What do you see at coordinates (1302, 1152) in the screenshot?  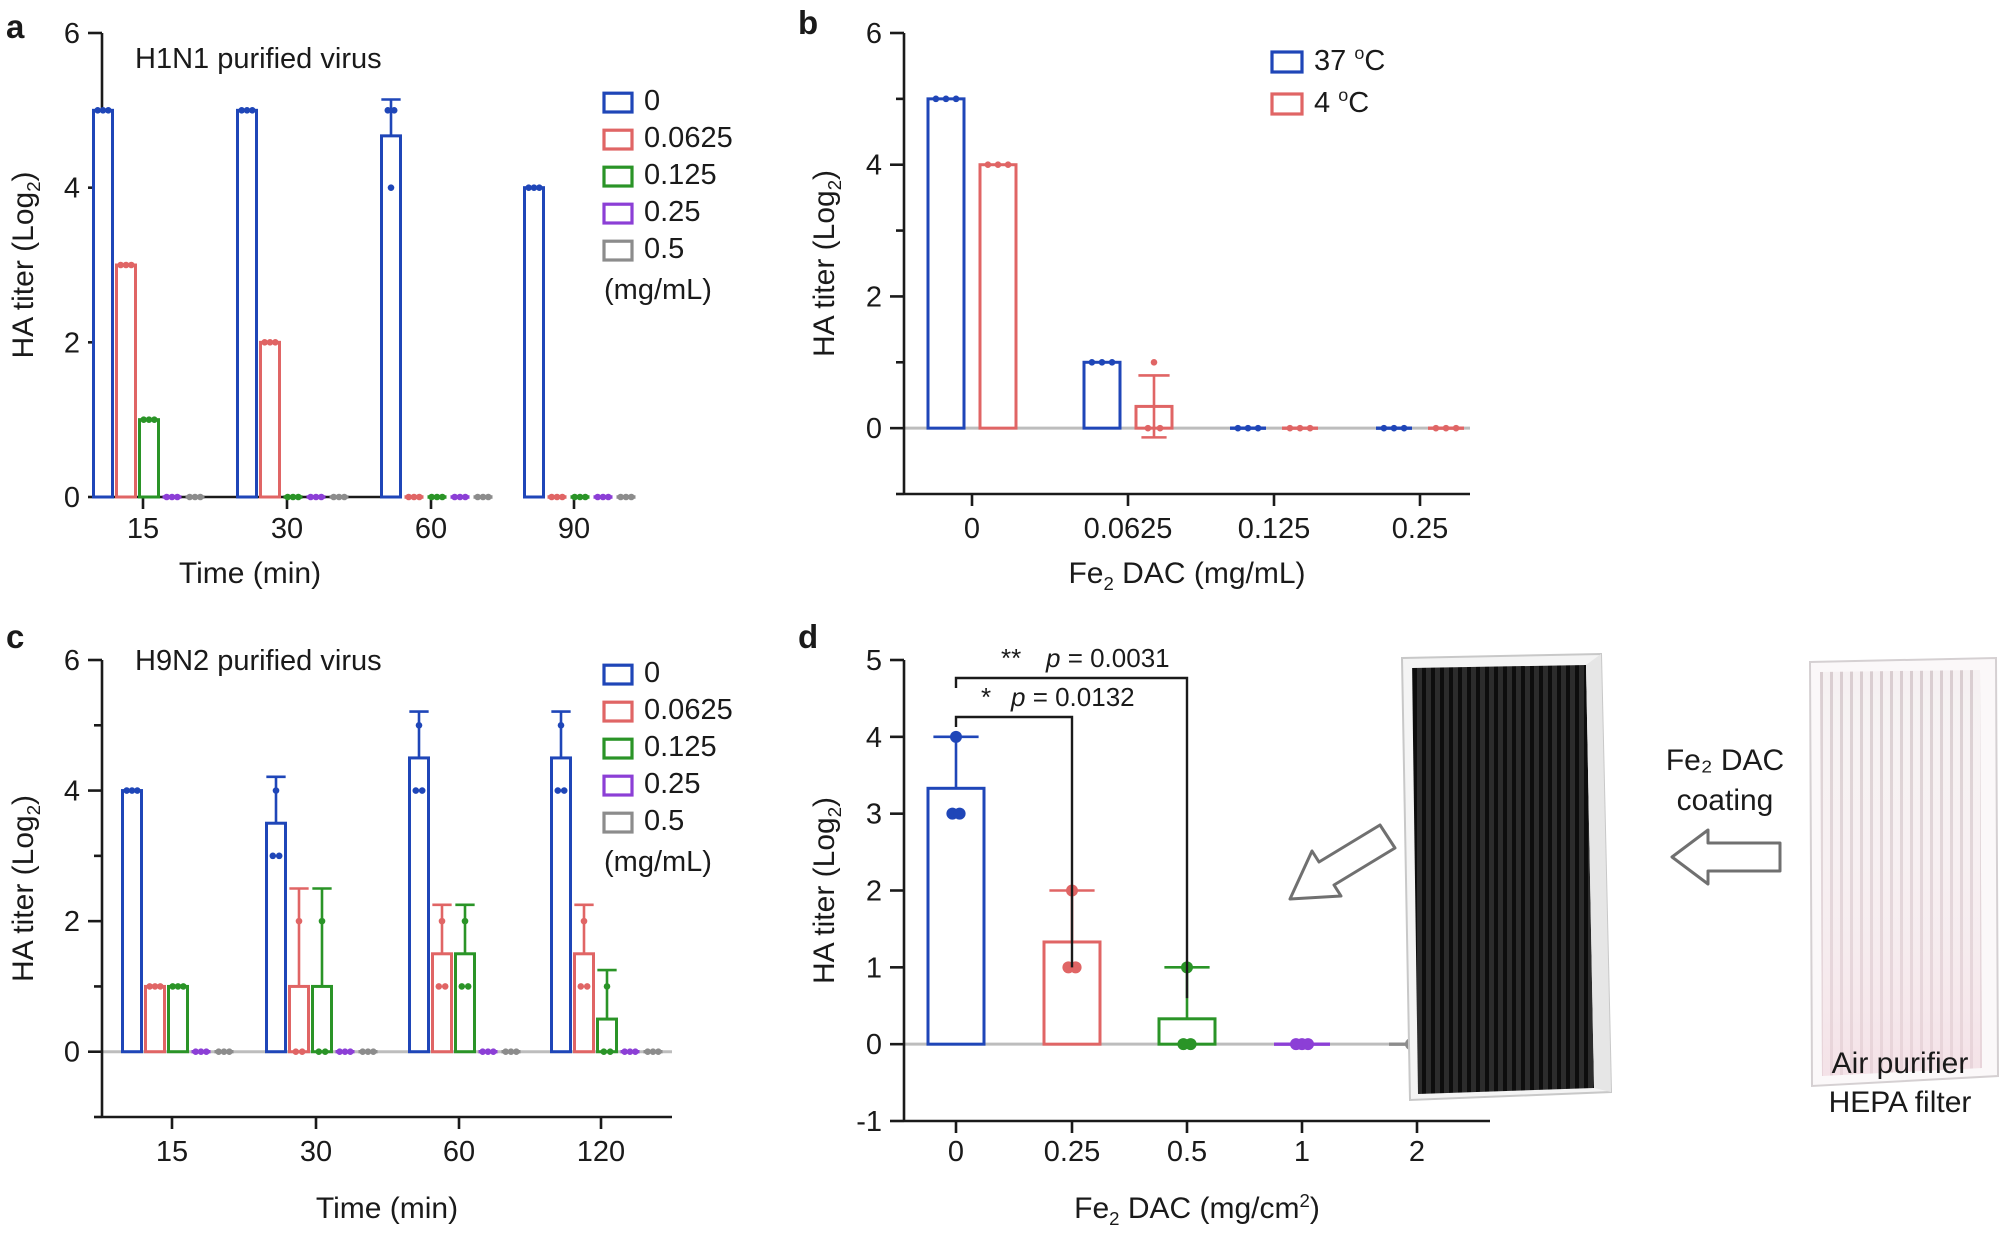 I see `x-tick-label: 1` at bounding box center [1302, 1152].